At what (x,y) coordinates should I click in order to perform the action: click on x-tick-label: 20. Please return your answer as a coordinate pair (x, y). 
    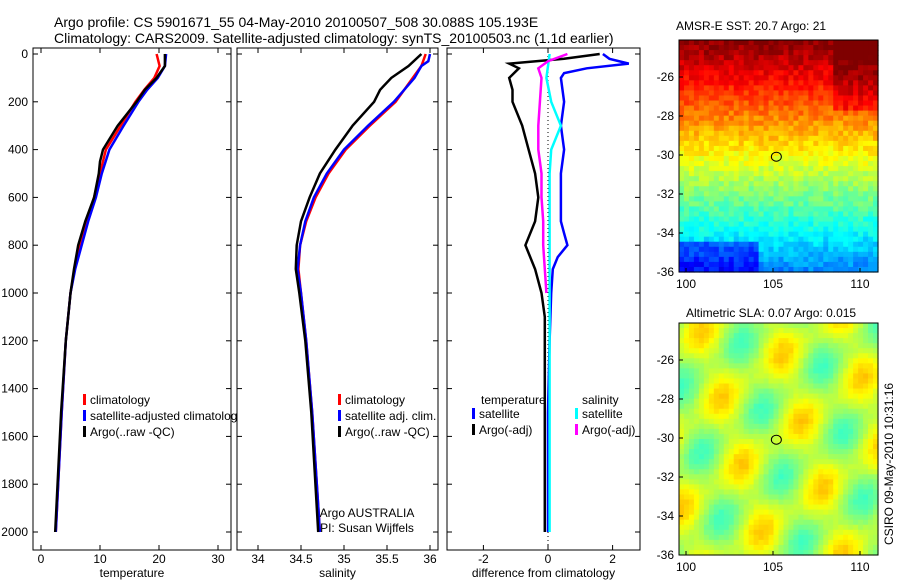
    Looking at the image, I should click on (159, 559).